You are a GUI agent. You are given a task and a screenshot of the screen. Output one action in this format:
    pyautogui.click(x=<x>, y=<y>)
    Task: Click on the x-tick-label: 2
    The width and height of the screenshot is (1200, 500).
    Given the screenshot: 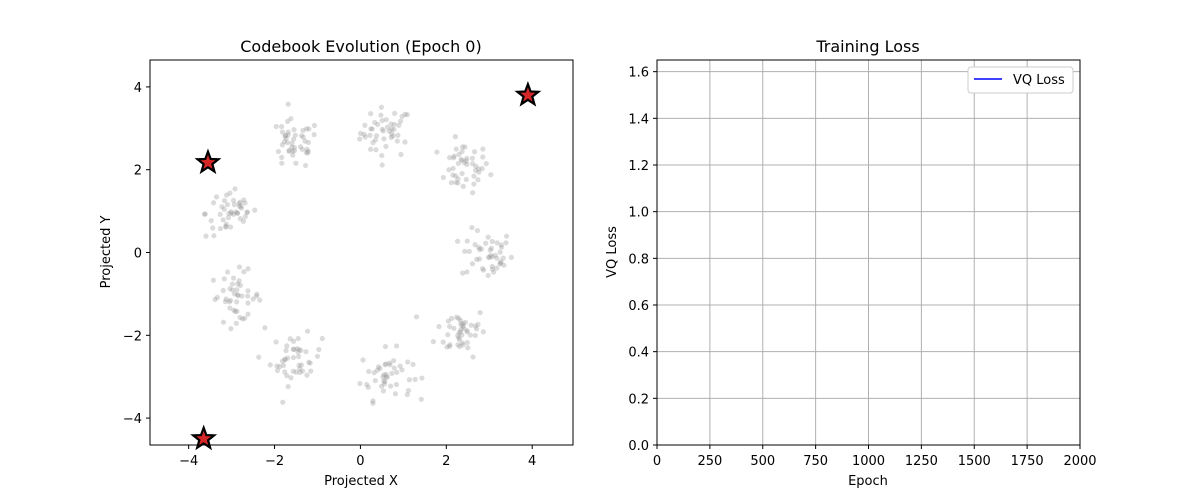 What is the action you would take?
    pyautogui.click(x=446, y=461)
    